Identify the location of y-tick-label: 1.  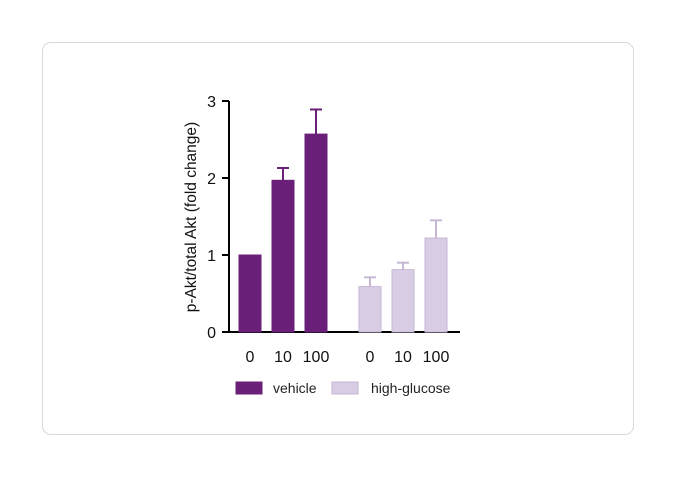
(211, 256).